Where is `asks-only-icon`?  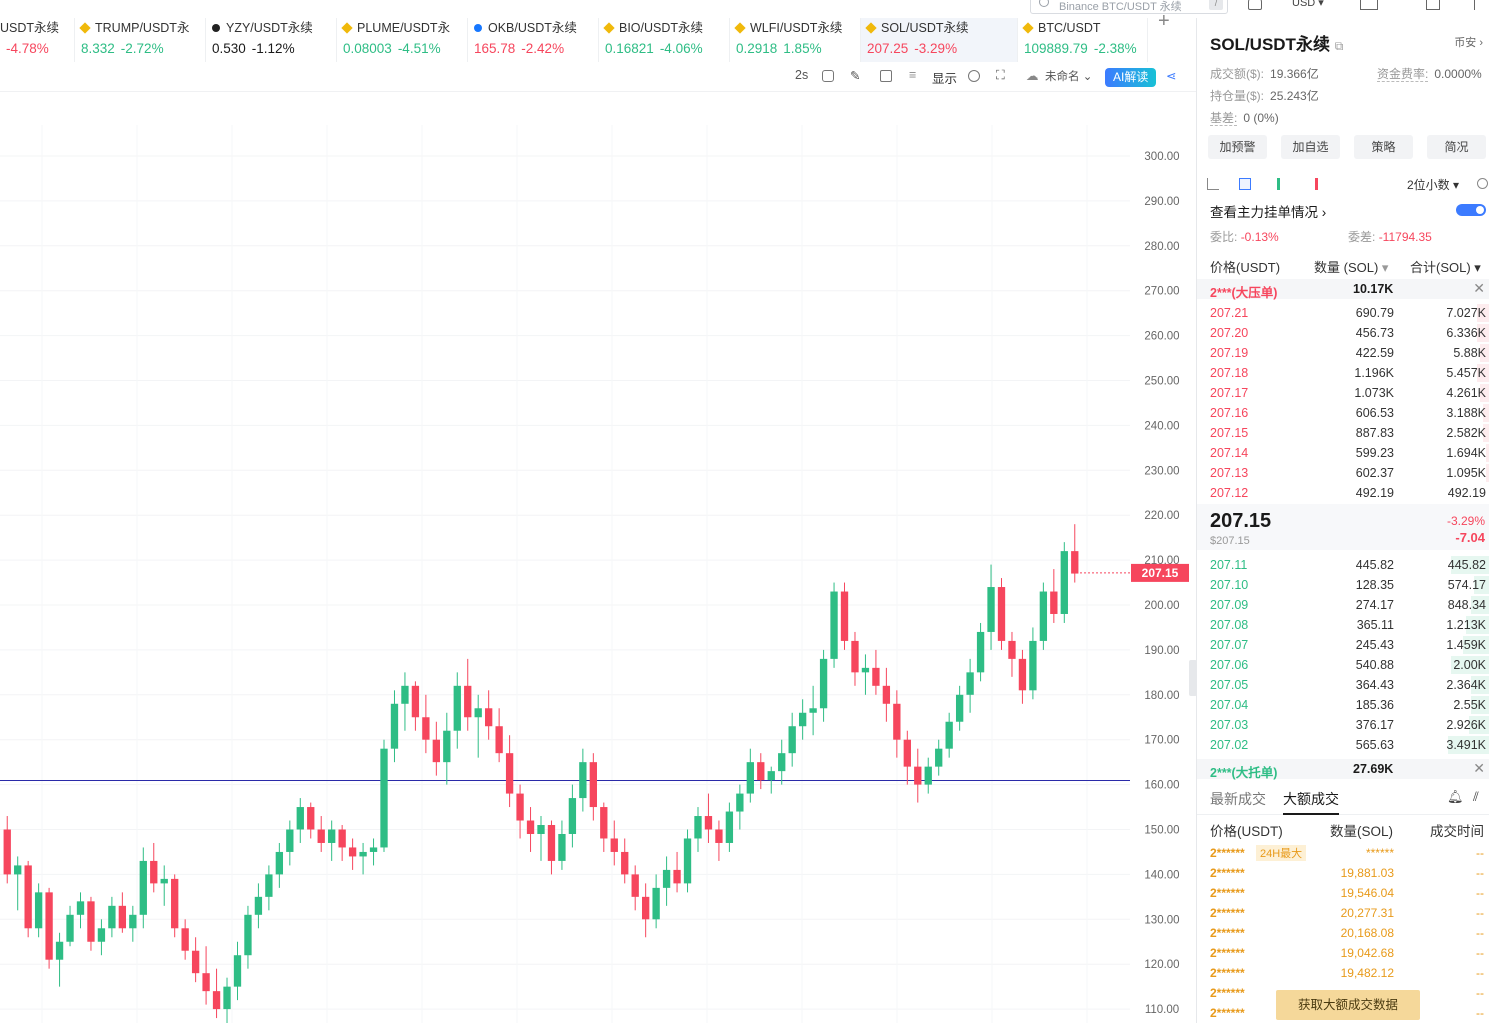 asks-only-icon is located at coordinates (1321, 184).